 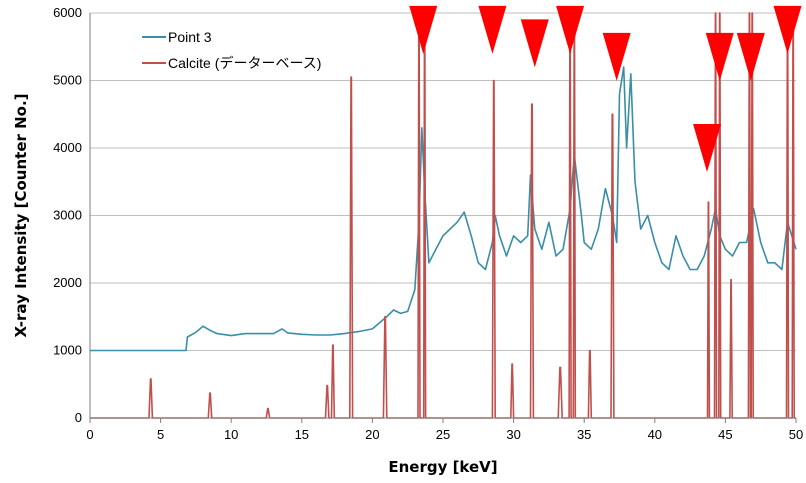 What do you see at coordinates (302, 434) in the screenshot?
I see `x-tick-15: 15` at bounding box center [302, 434].